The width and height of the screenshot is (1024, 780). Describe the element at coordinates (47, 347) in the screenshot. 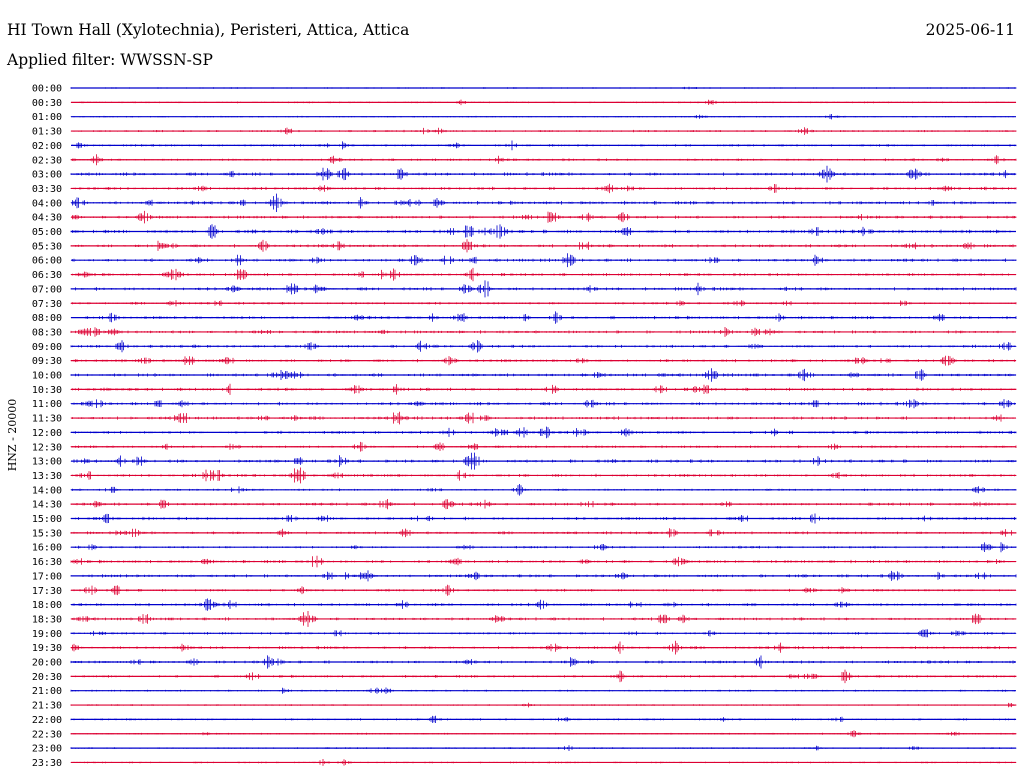

I see `row-time-label: 09:00` at that location.